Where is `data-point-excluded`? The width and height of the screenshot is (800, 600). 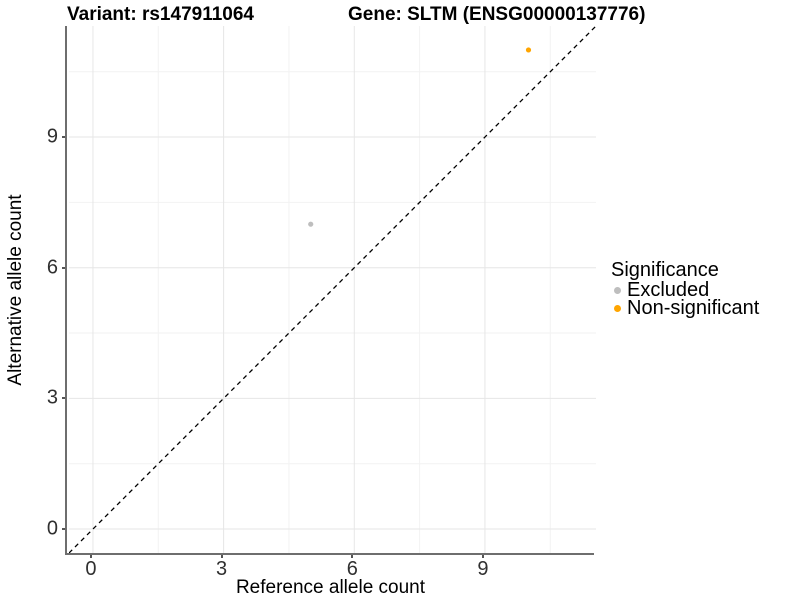 data-point-excluded is located at coordinates (311, 224).